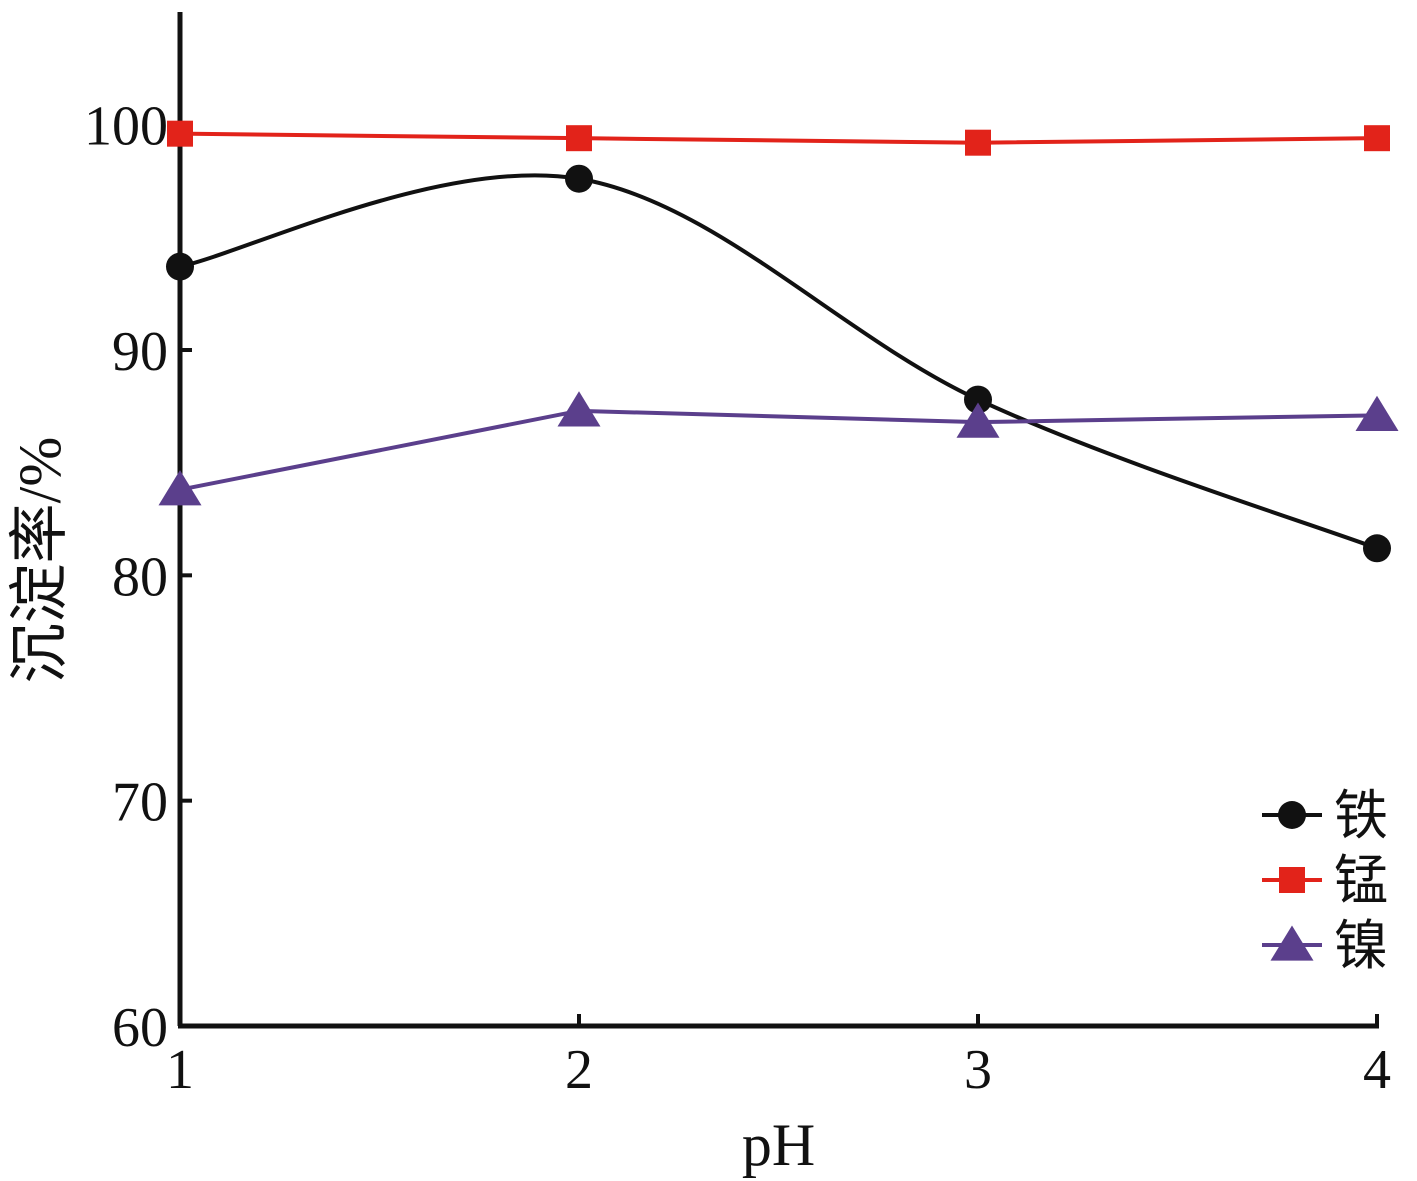 Image resolution: width=1417 pixels, height=1181 pixels. I want to click on legend-marker-mn, so click(1292, 880).